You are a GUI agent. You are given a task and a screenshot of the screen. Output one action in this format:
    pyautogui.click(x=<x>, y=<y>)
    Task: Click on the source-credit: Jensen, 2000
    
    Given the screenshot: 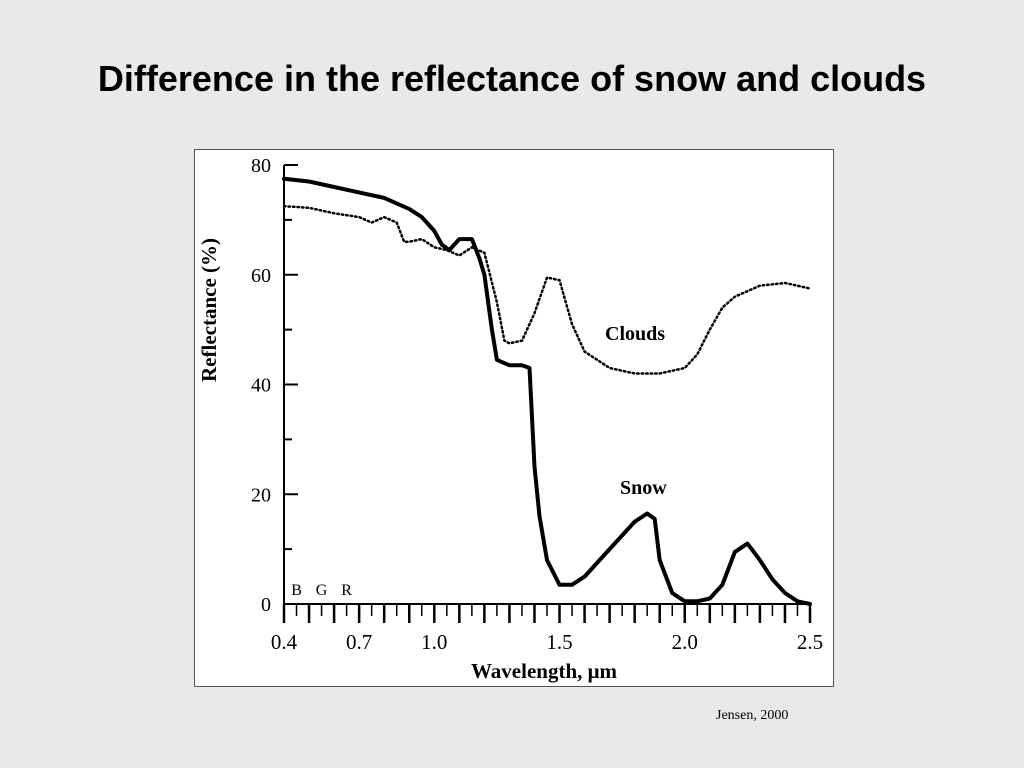 What is the action you would take?
    pyautogui.click(x=752, y=715)
    